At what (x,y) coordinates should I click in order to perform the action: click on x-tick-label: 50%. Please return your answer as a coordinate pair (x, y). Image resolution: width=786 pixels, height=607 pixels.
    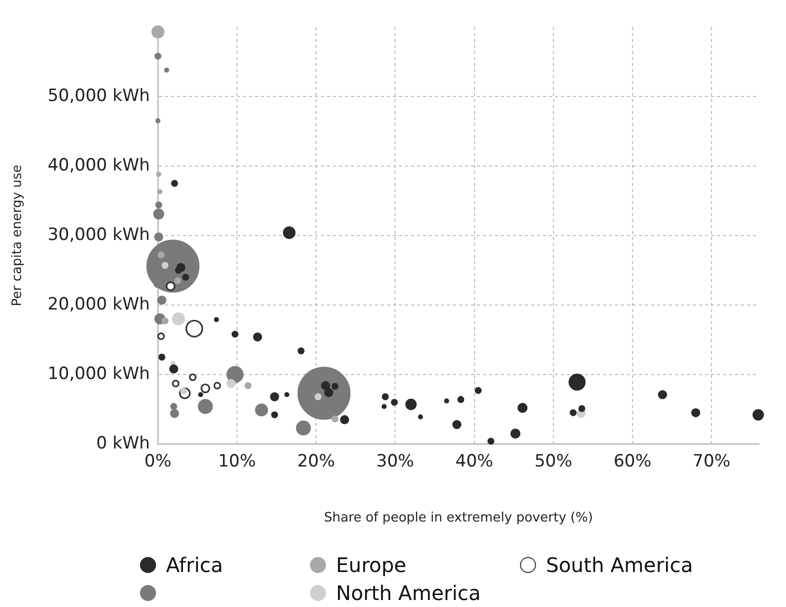
    Looking at the image, I should click on (553, 462).